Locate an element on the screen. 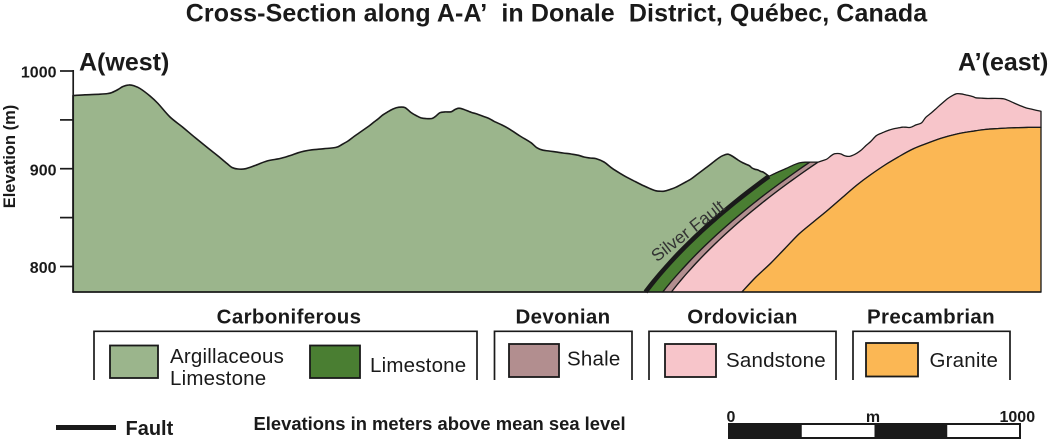  svg-text: Ordovician is located at coordinates (742, 317).